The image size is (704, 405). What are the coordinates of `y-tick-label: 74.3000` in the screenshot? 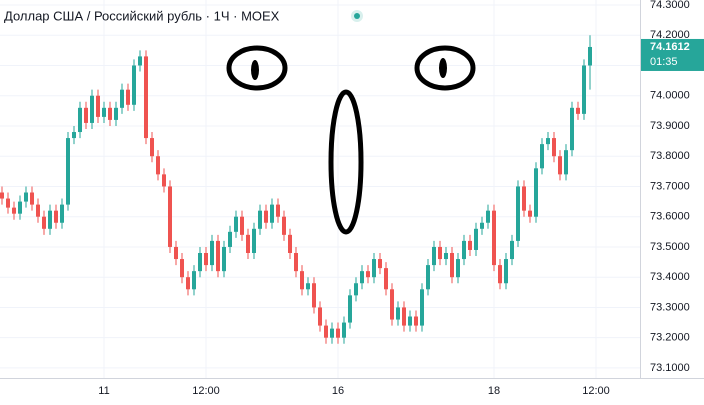 It's located at (670, 5).